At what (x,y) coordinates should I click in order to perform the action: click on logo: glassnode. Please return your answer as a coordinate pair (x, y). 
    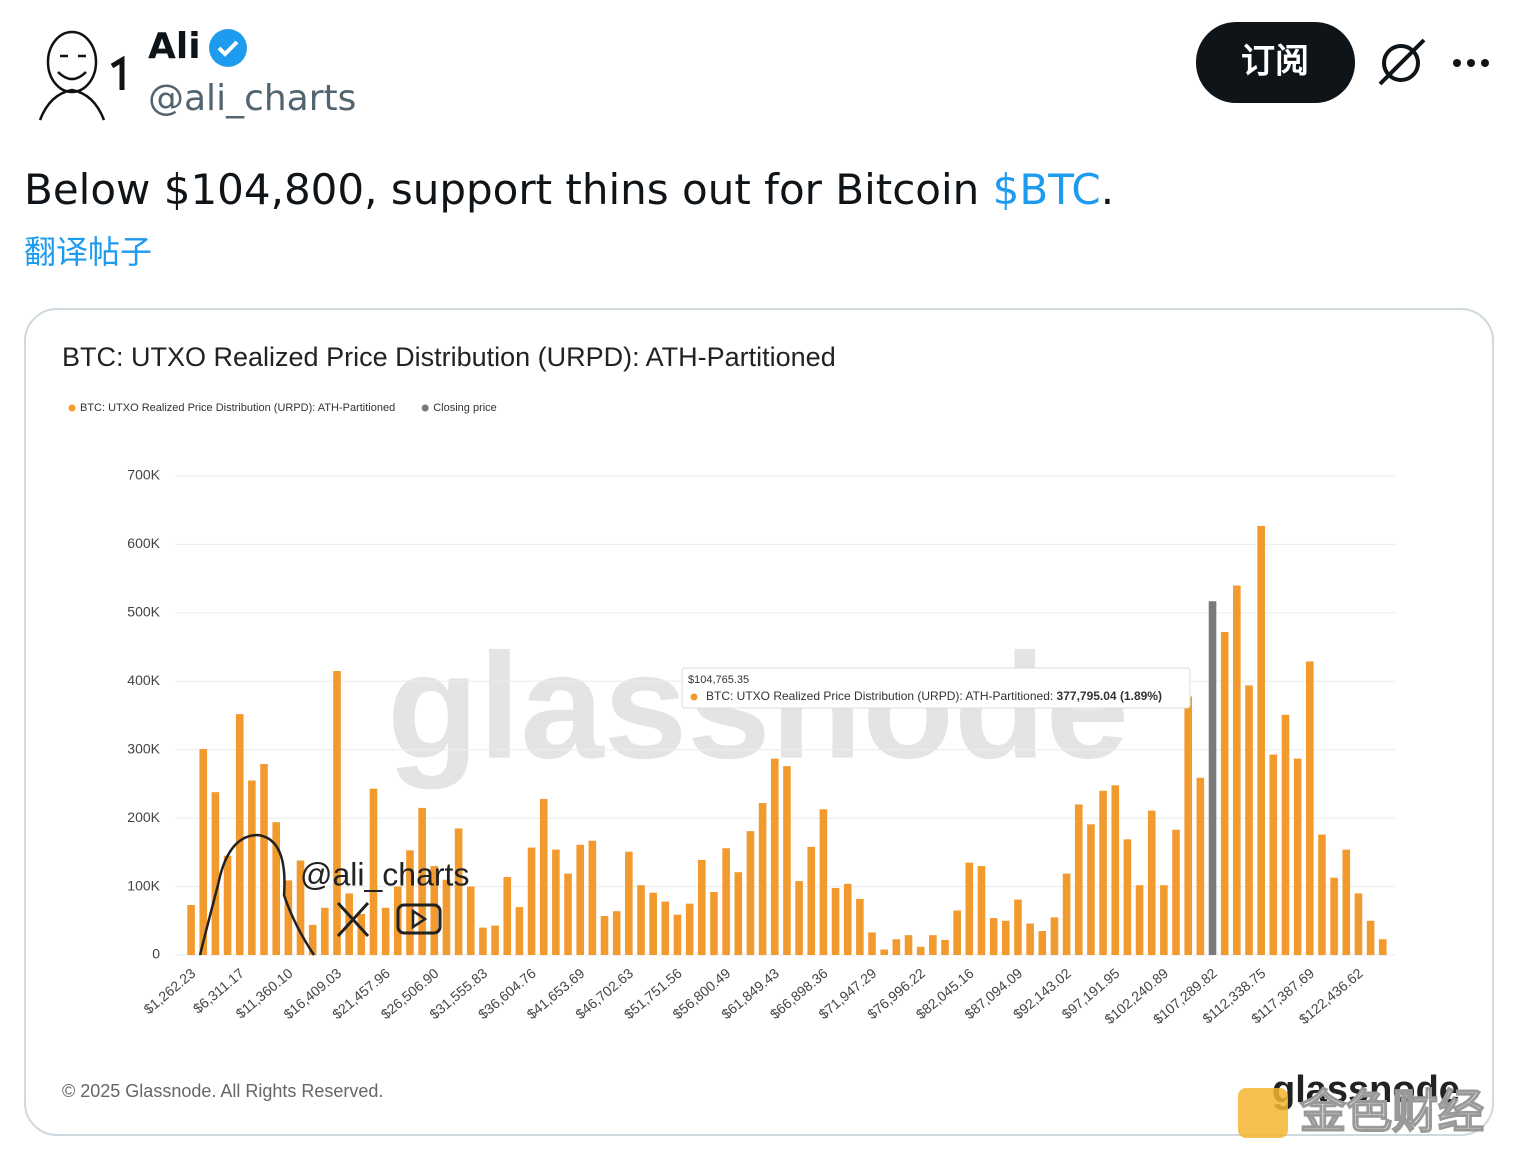
    Looking at the image, I should click on (1366, 1090).